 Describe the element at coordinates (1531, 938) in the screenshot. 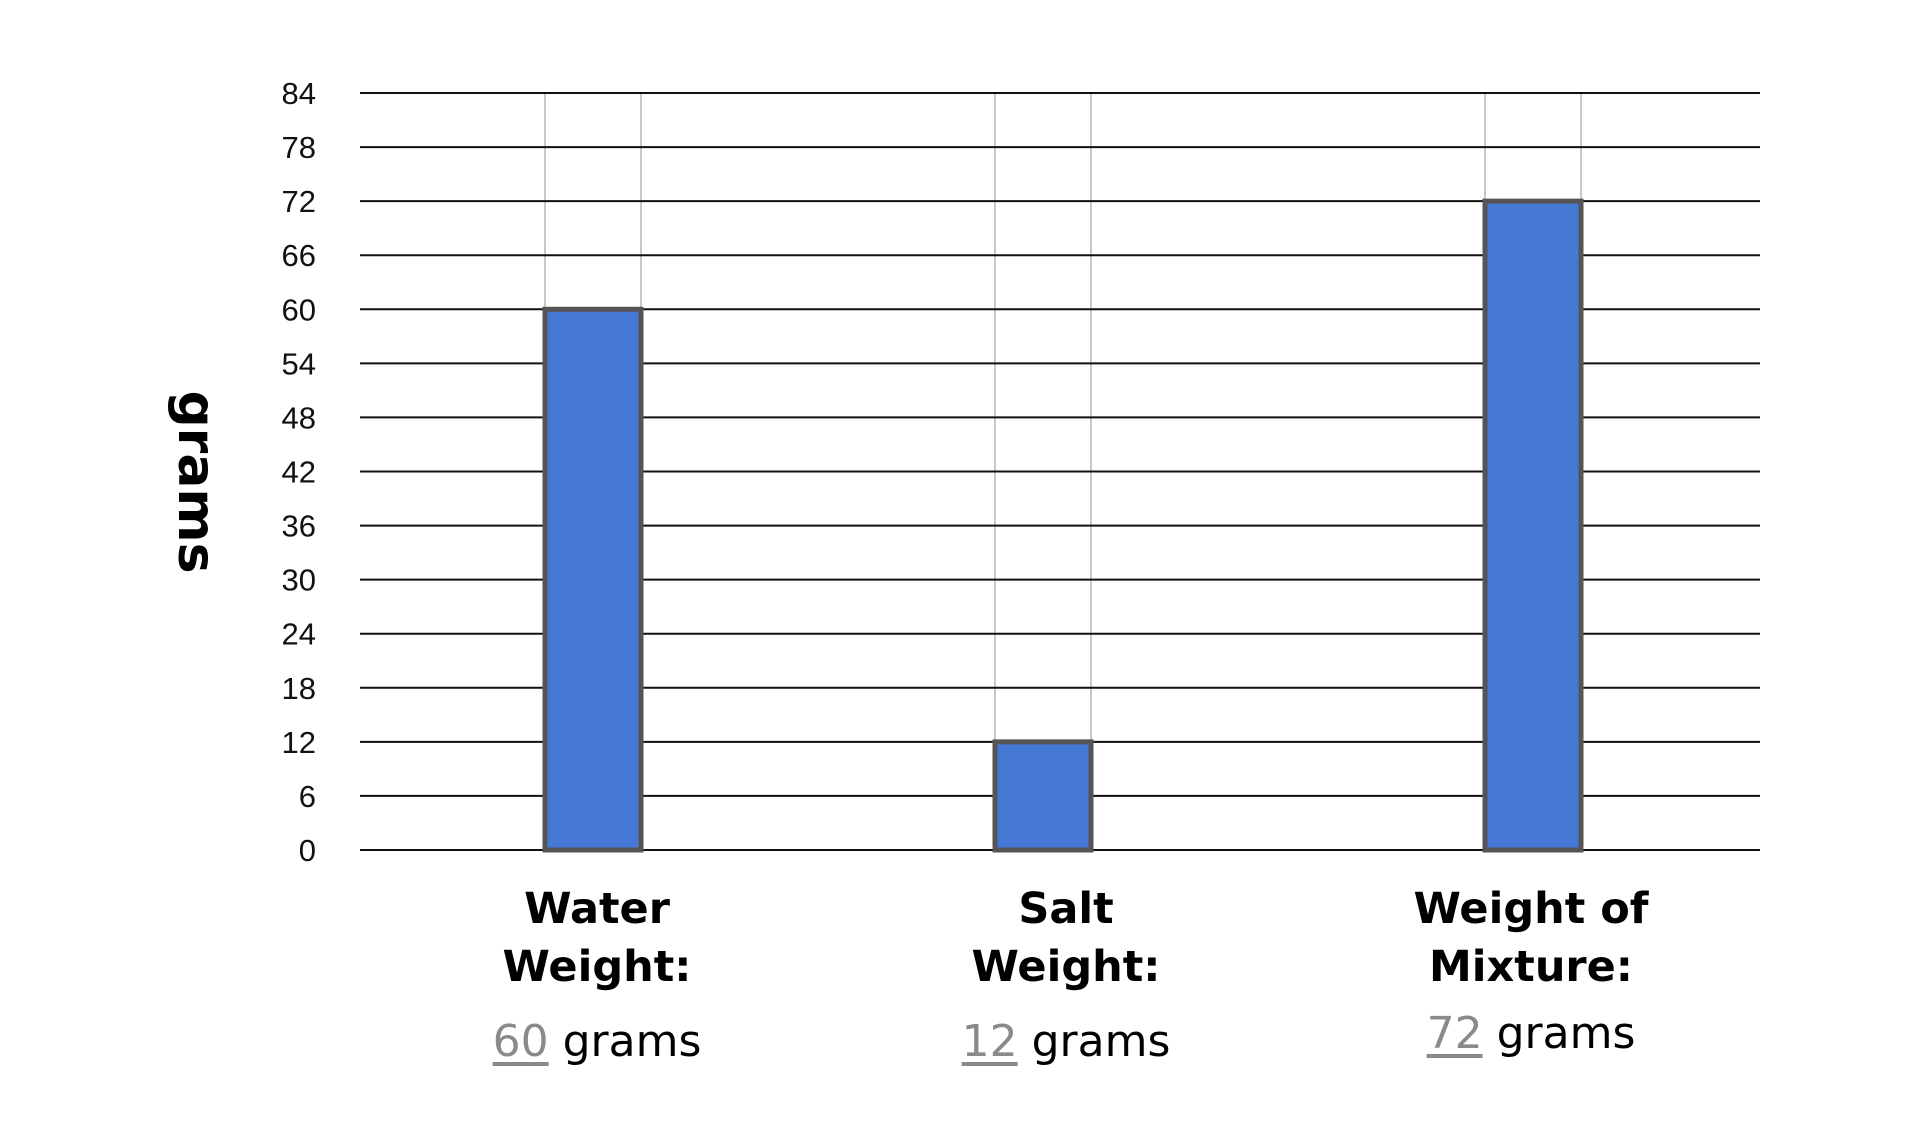

I see `category-label-mixture: Weight of Mixture:` at that location.